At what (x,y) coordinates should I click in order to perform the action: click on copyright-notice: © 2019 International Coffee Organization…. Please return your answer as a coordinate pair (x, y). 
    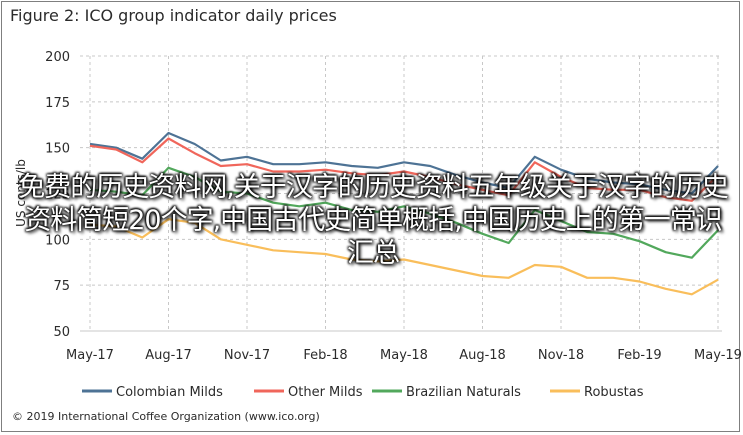
    Looking at the image, I should click on (166, 416).